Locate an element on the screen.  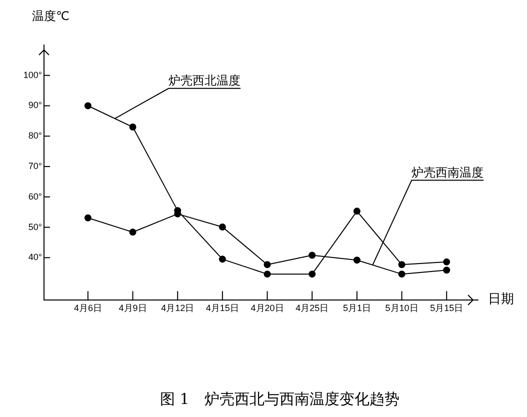
x-tick-label: 4月9日 is located at coordinates (132, 308).